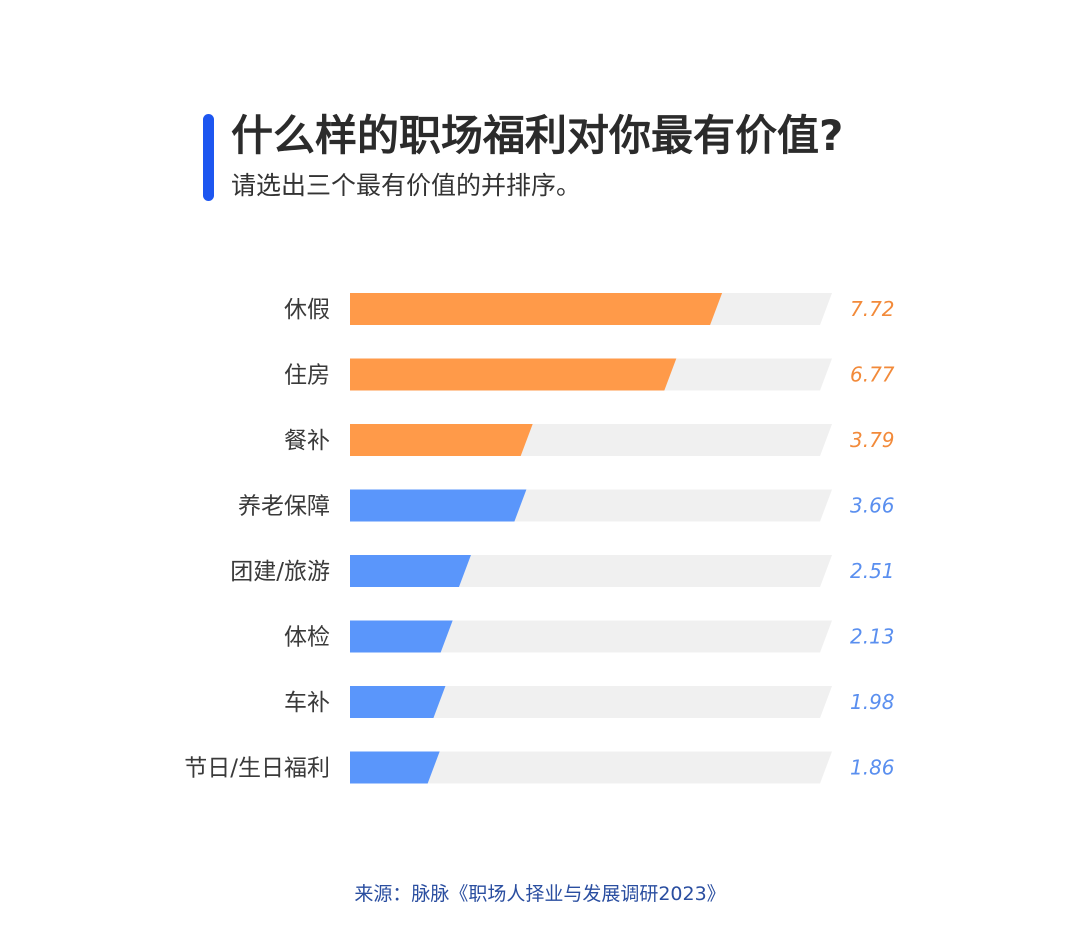 This screenshot has height=929, width=1080. Describe the element at coordinates (566, 505) in the screenshot. I see `bar-row: 养老保障 3.66` at that location.